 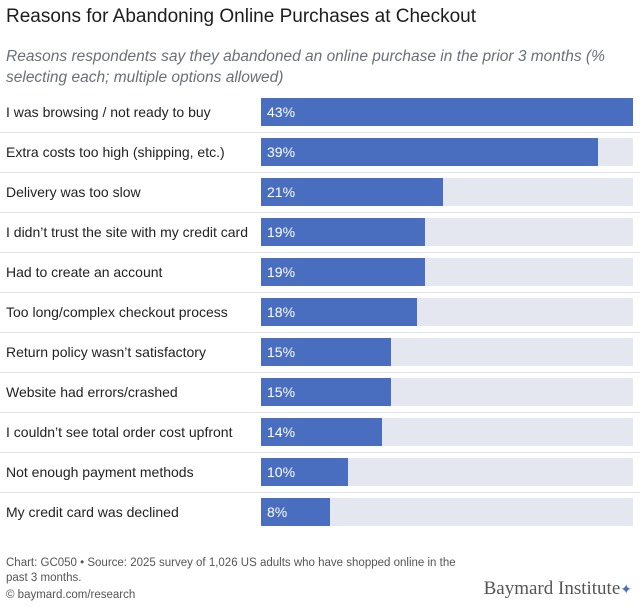 I want to click on bar-track: 43%, so click(x=447, y=112).